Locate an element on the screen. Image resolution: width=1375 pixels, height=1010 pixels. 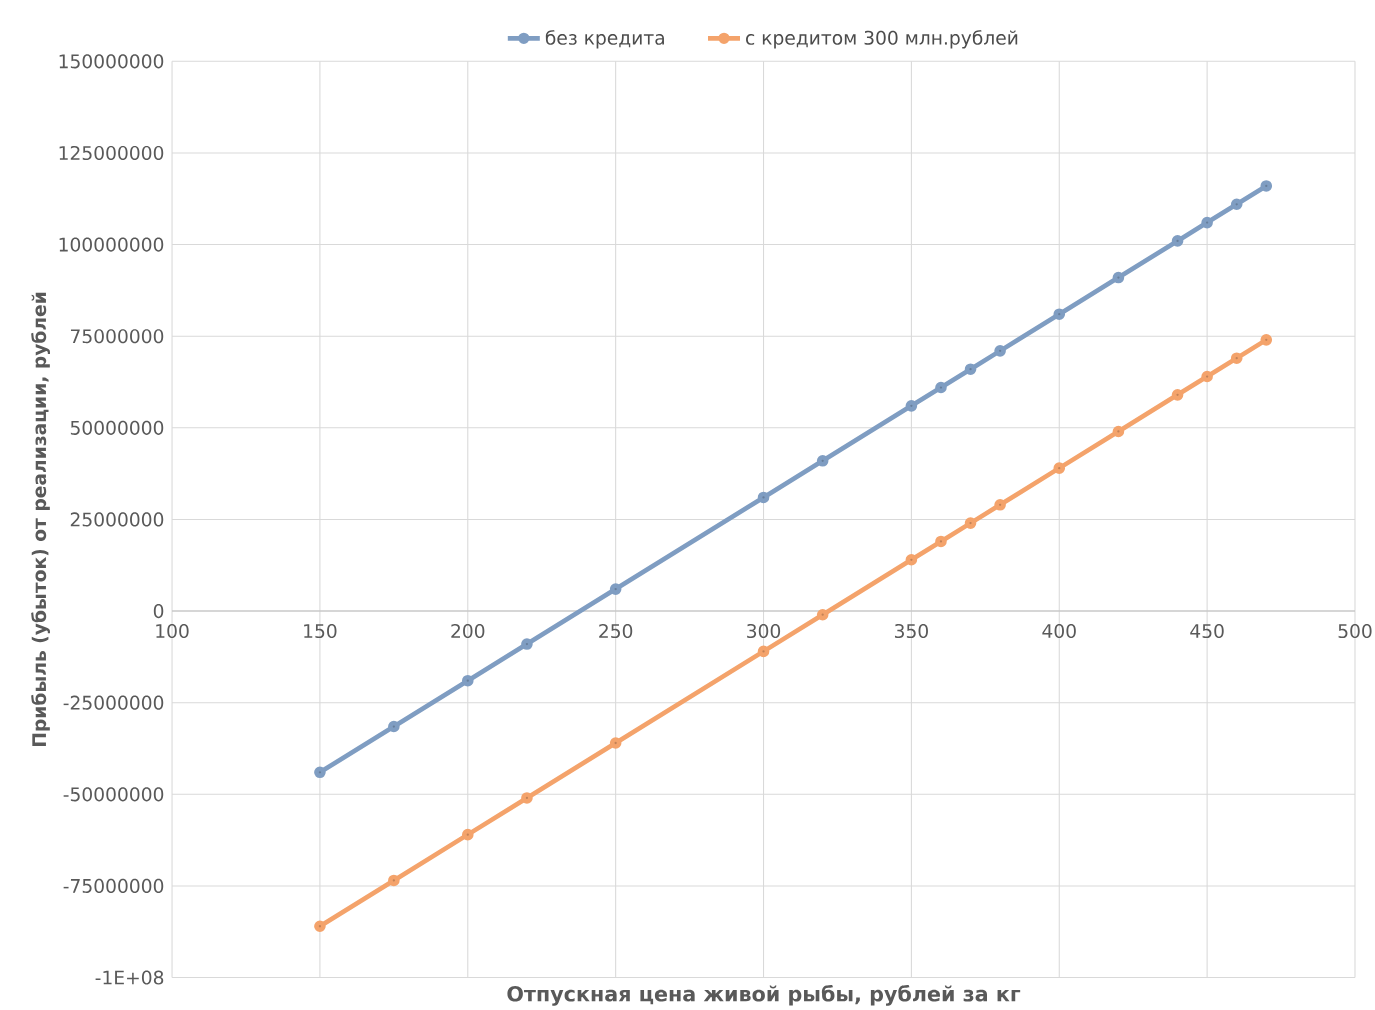
x-tick-label: 150 is located at coordinates (320, 631).